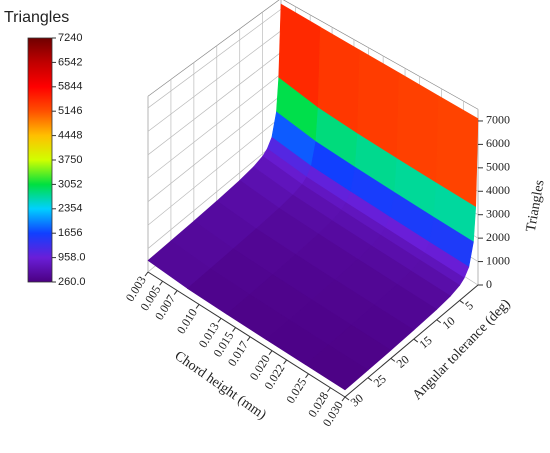 Image resolution: width=550 pixels, height=453 pixels. I want to click on colorbar-tick-label: 3052, so click(70, 184).